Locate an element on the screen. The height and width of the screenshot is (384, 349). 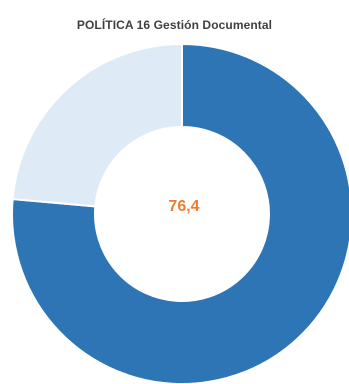
chart-title: POLÍTICA 16 Gestión Documental is located at coordinates (174, 25).